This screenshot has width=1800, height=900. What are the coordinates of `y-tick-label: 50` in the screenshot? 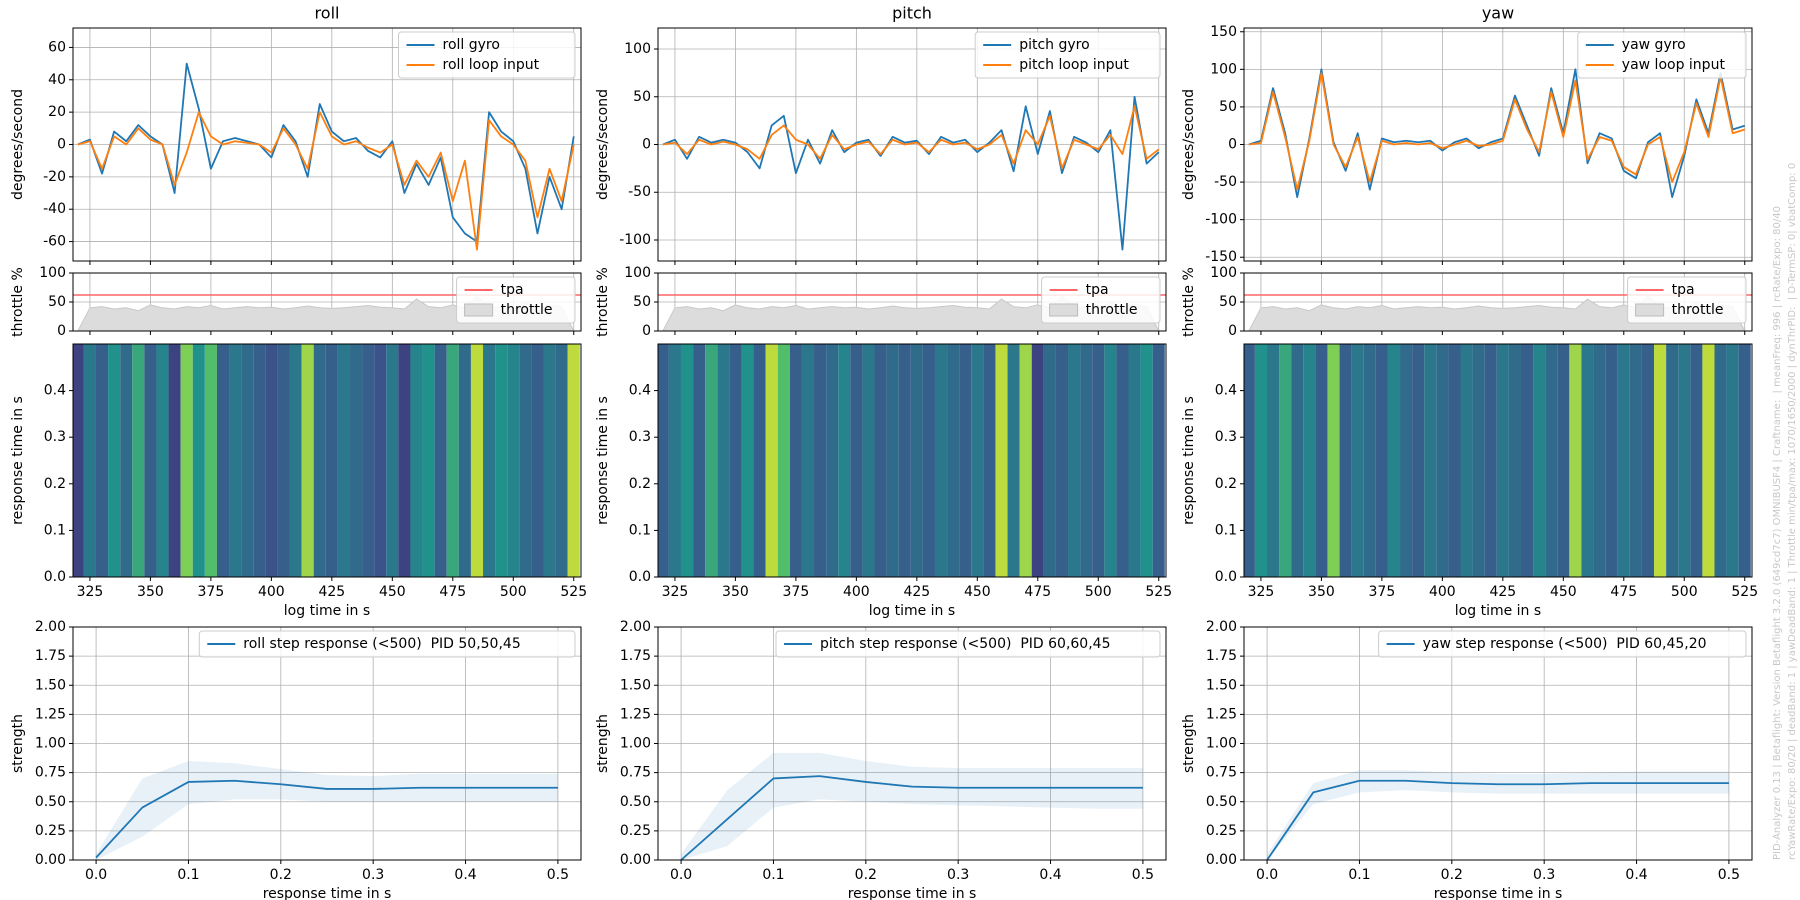 It's located at (57, 302).